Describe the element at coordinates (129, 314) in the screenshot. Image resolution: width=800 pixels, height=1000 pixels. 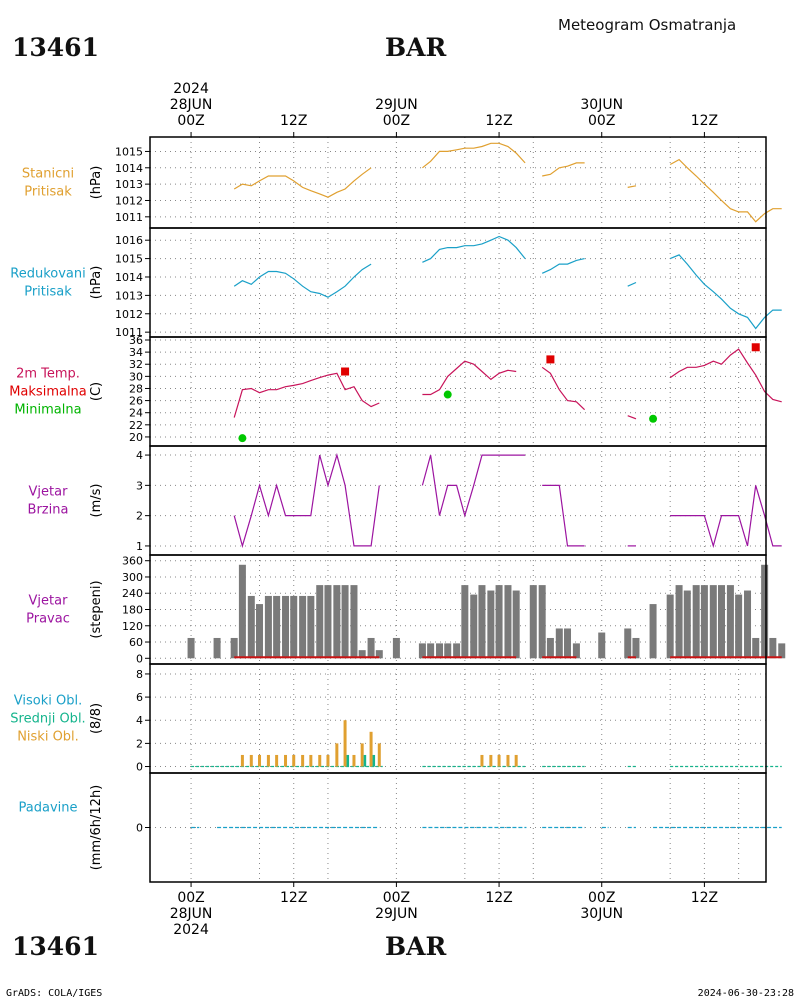
I see `y-tick-label: 1012` at that location.